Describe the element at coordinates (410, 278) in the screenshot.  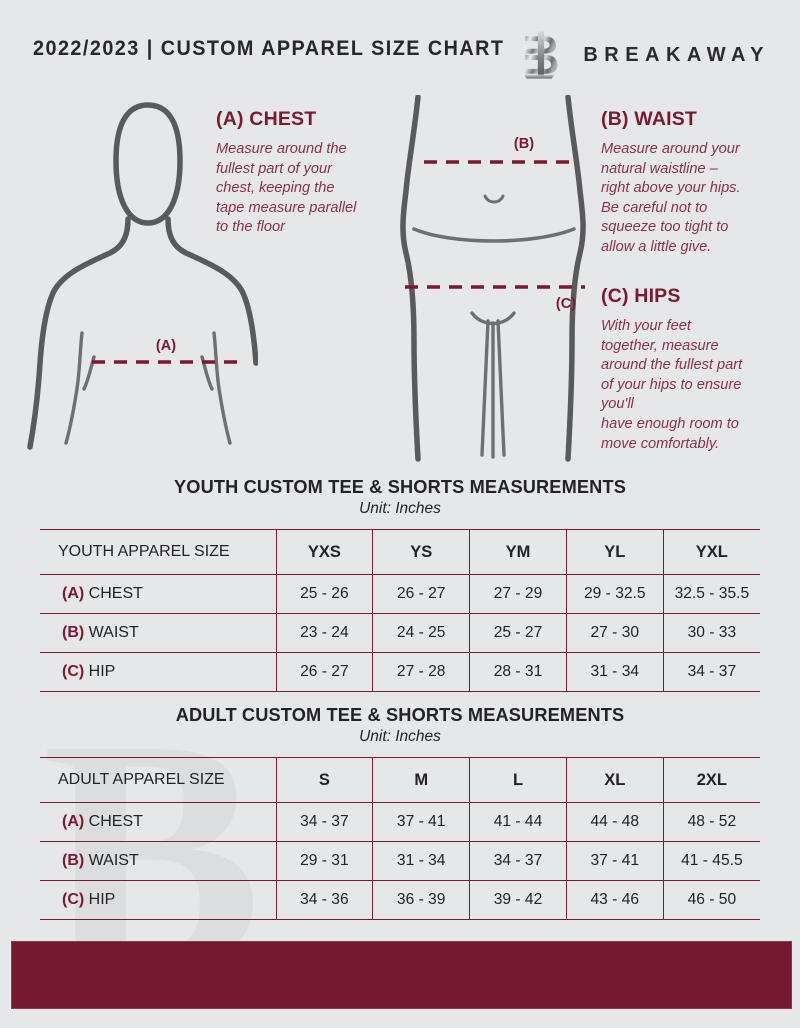
I see `left-body-outline` at that location.